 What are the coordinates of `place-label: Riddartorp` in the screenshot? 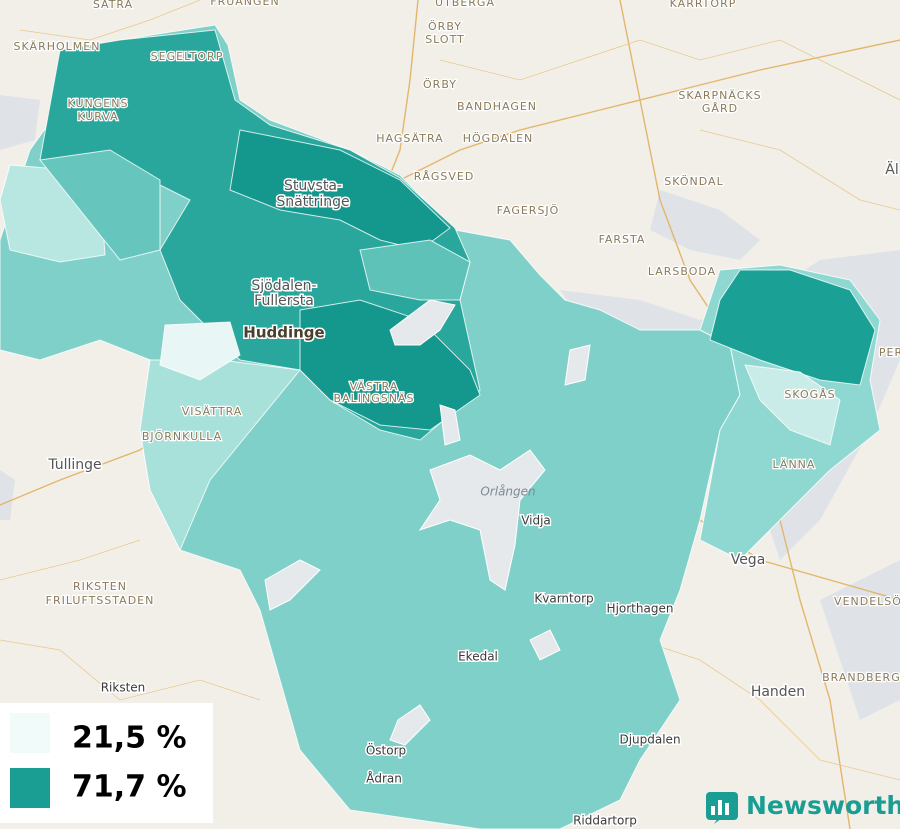 It's located at (605, 821).